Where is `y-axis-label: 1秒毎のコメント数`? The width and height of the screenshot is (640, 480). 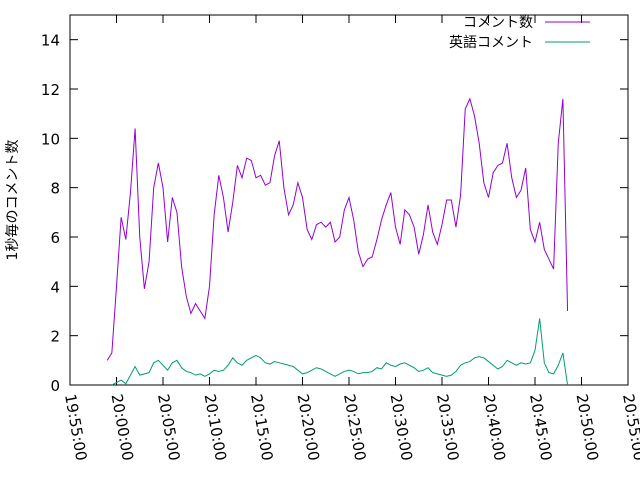
y-axis-label: 1秒毎のコメント数 is located at coordinates (13, 200).